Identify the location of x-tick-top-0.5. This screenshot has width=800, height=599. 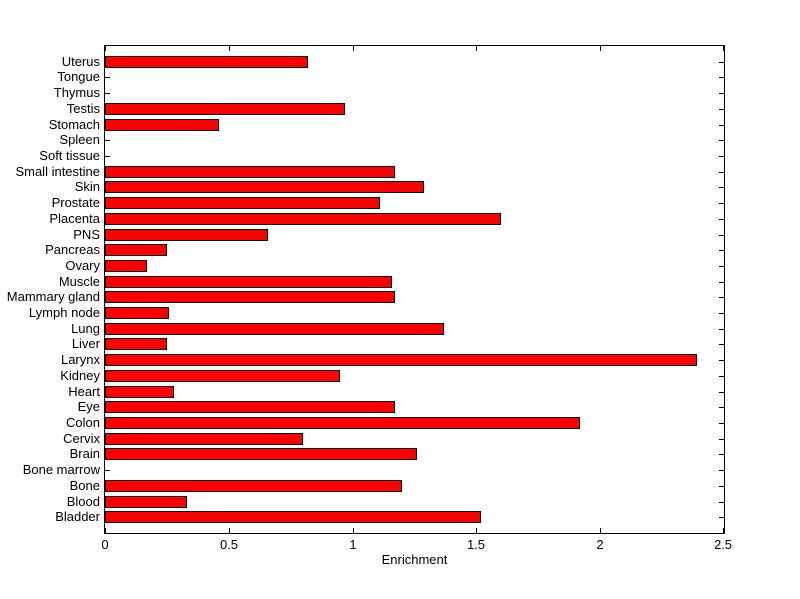
(229, 48).